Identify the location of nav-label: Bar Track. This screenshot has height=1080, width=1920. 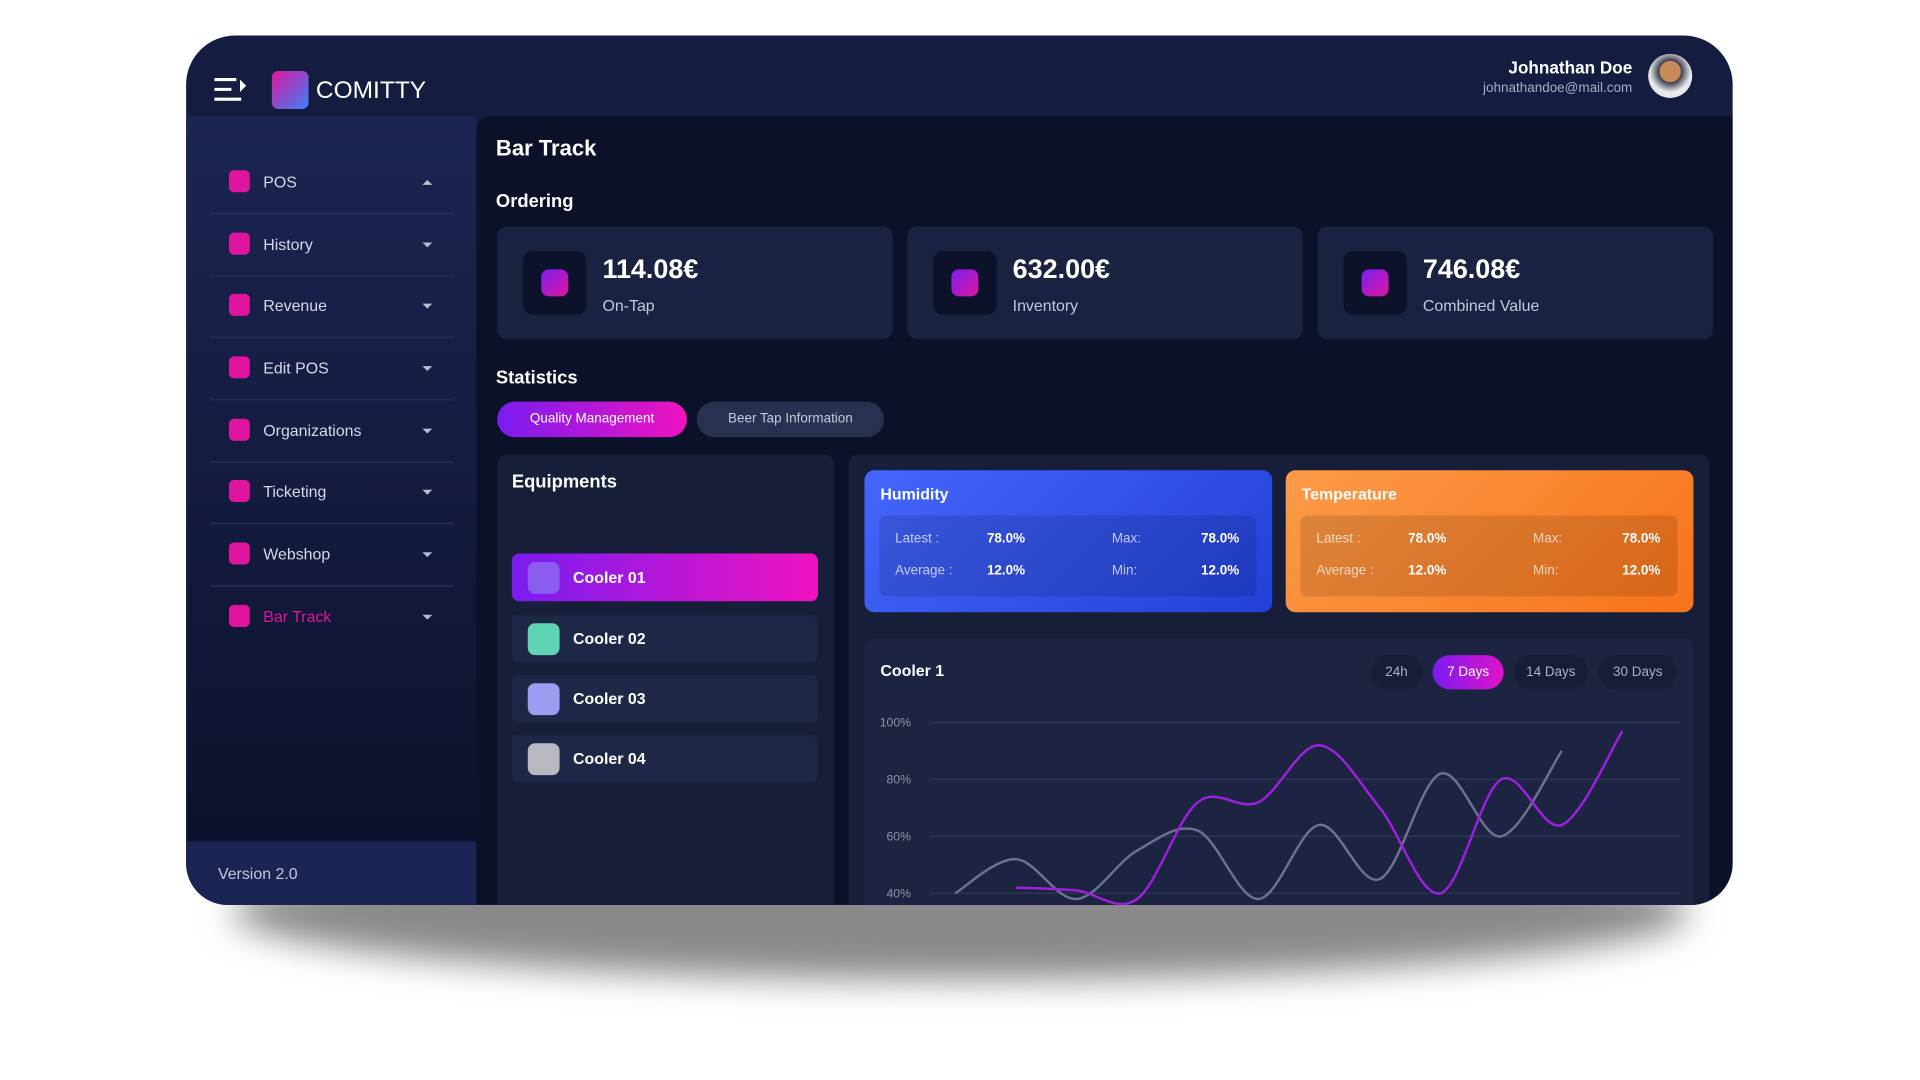
(297, 616).